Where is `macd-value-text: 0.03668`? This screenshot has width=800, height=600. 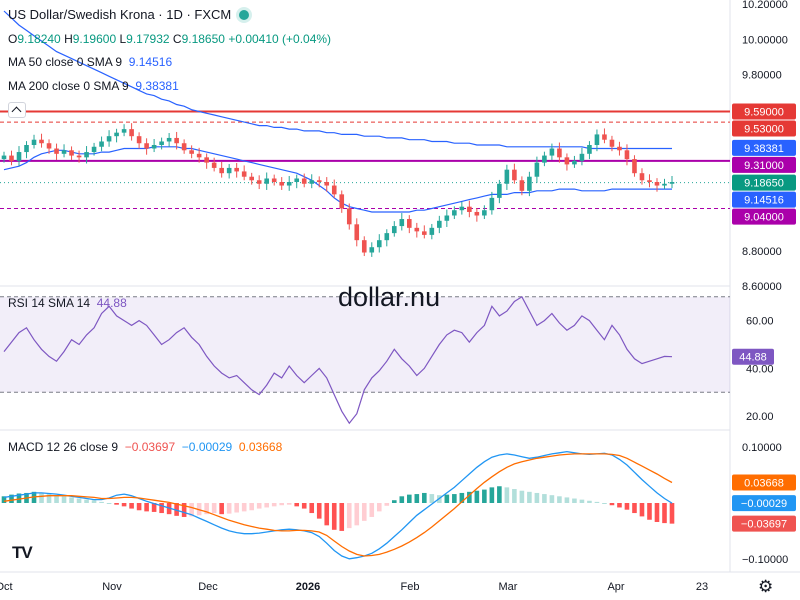
macd-value-text: 0.03668 is located at coordinates (764, 484).